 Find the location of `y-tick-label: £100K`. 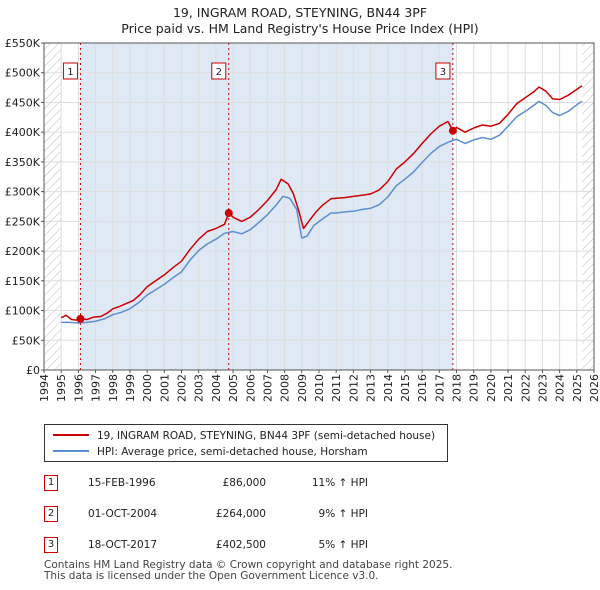

y-tick-label: £100K is located at coordinates (23, 311).